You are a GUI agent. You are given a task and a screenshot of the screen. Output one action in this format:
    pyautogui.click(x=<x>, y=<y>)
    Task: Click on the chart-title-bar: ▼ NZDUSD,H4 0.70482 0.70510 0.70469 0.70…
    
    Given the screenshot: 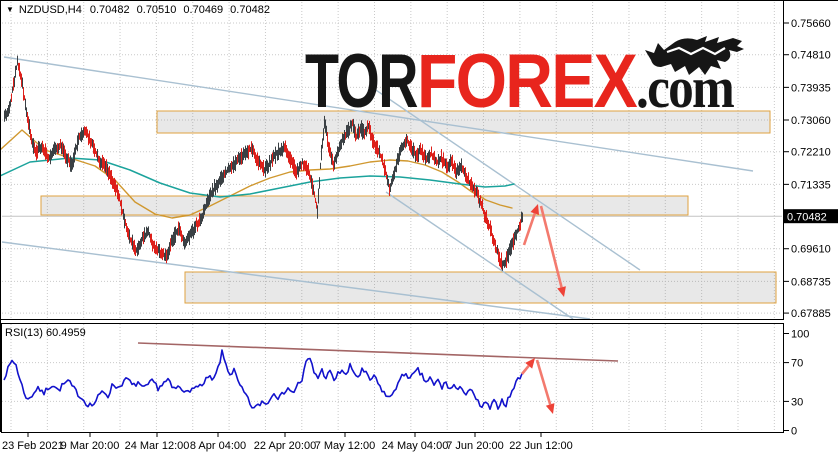 What is the action you would take?
    pyautogui.click(x=141, y=10)
    